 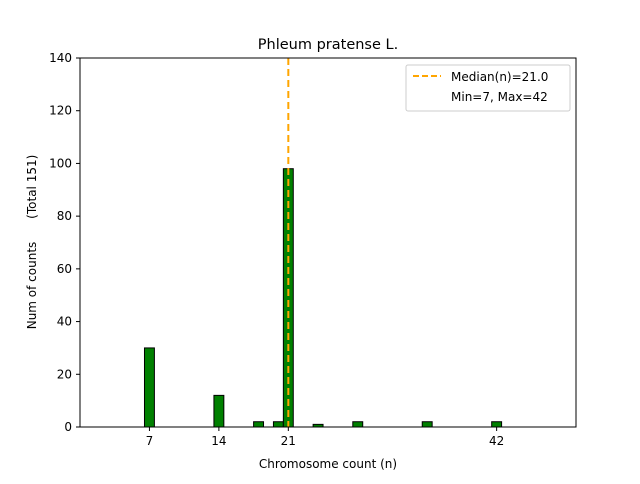 What do you see at coordinates (68, 427) in the screenshot?
I see `y-tick-label-0: 0` at bounding box center [68, 427].